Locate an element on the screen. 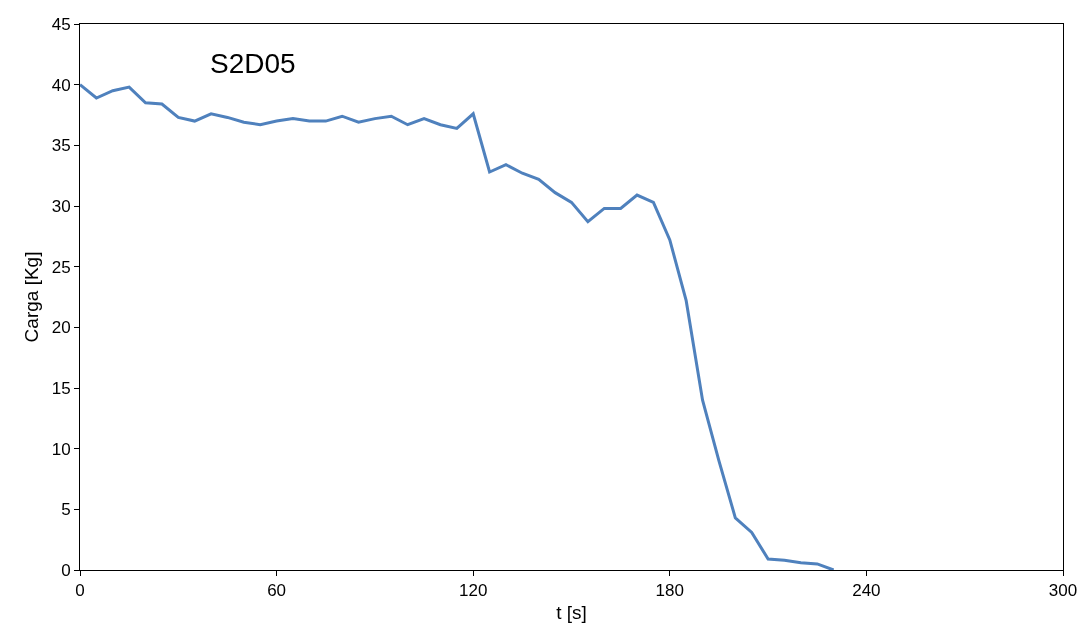 This screenshot has height=640, width=1088. y-tick-label: 25 is located at coordinates (61, 267).